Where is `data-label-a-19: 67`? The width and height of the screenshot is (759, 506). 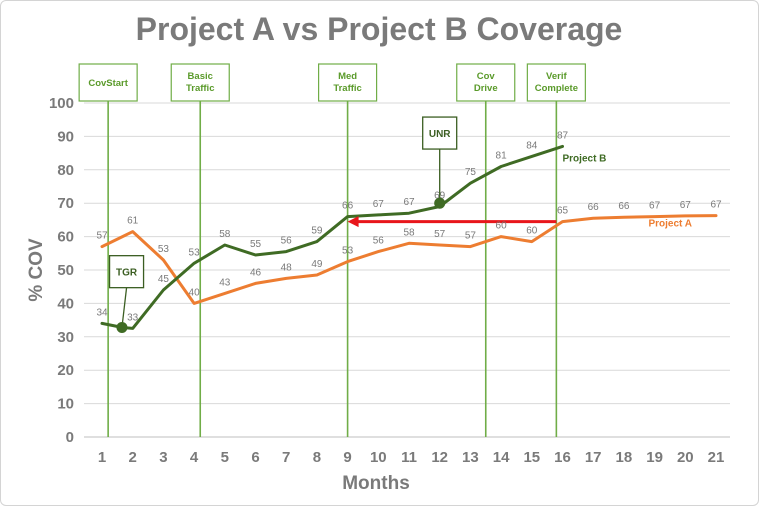
data-label-a-19: 67 is located at coordinates (686, 205).